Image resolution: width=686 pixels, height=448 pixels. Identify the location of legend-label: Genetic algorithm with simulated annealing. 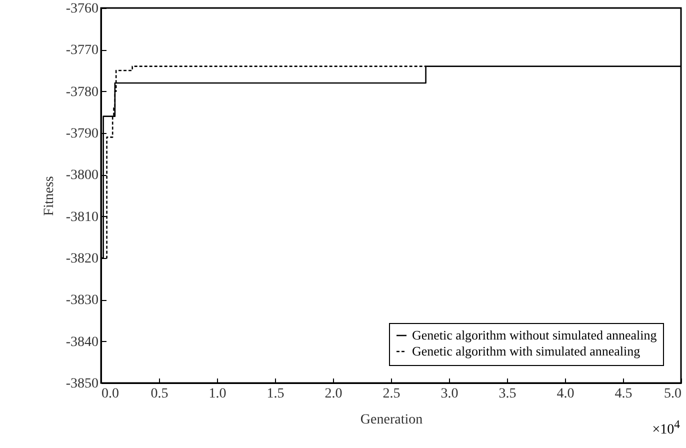
(526, 351).